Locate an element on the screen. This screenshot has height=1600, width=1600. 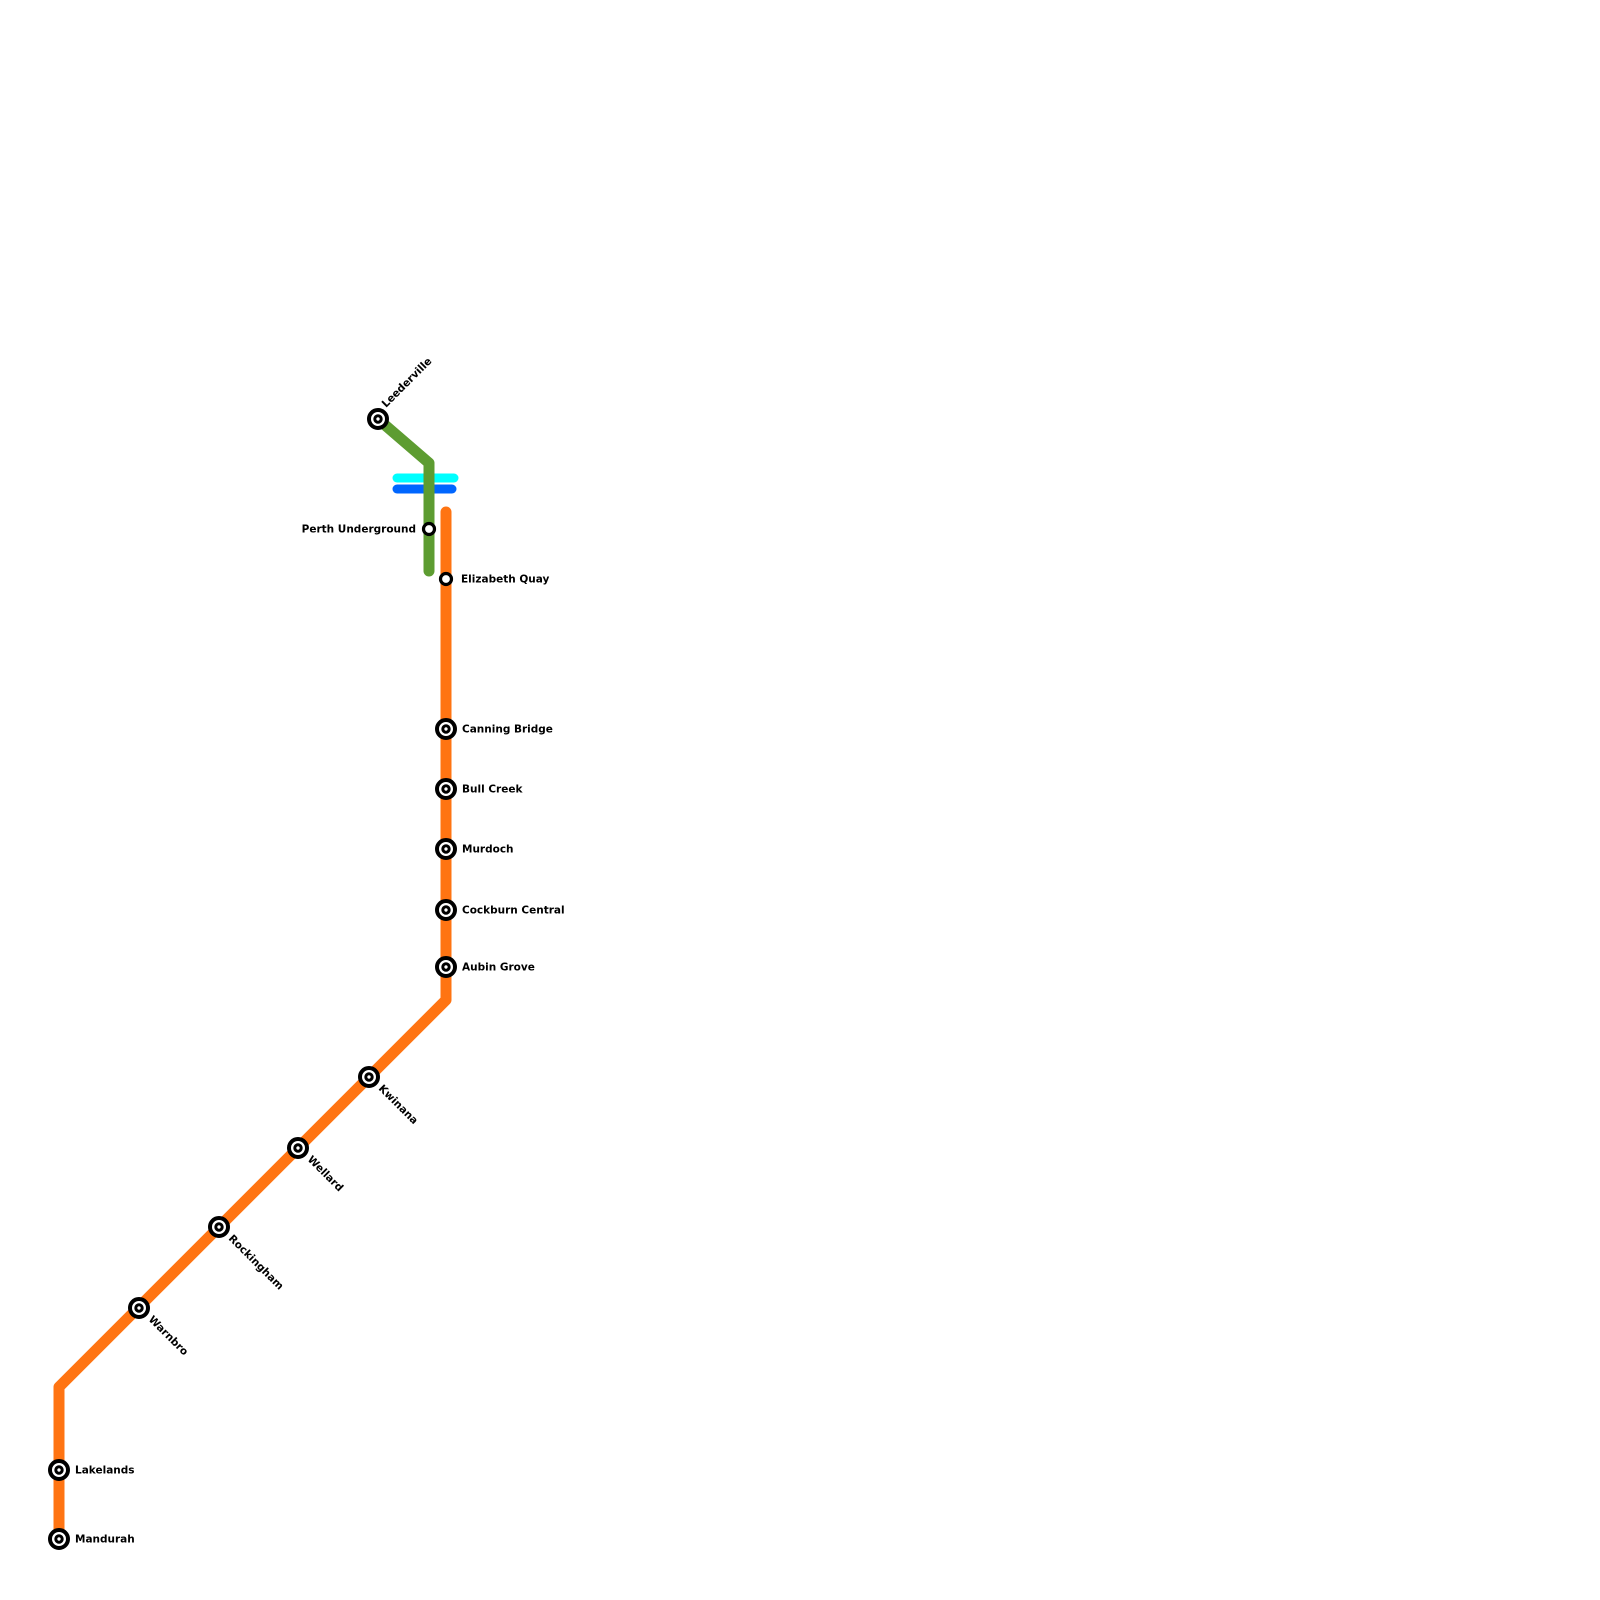
station-label: Rockingham is located at coordinates (256, 1263).